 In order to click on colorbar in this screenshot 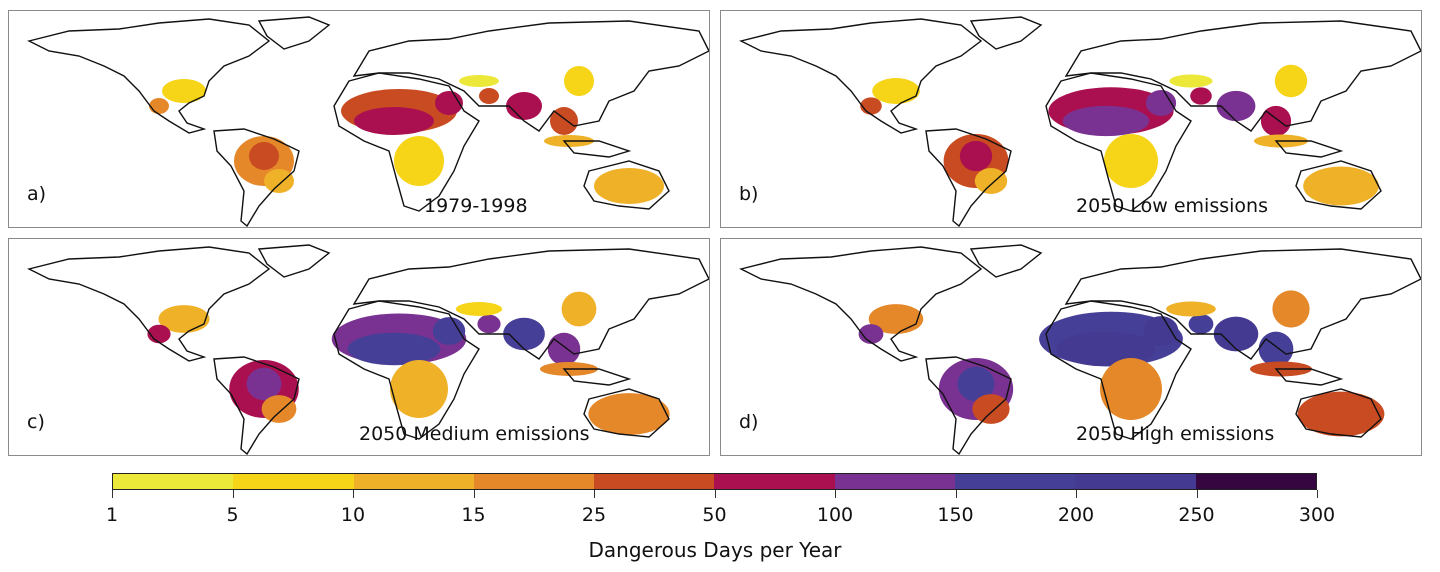, I will do `click(714, 481)`.